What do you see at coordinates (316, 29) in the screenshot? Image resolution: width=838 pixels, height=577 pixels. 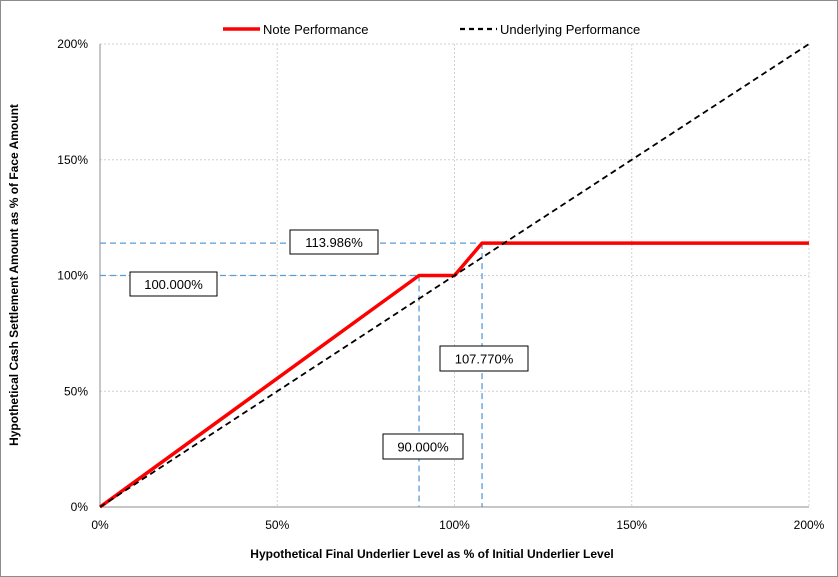 I see `legend-label-note-performance: Note Performance` at bounding box center [316, 29].